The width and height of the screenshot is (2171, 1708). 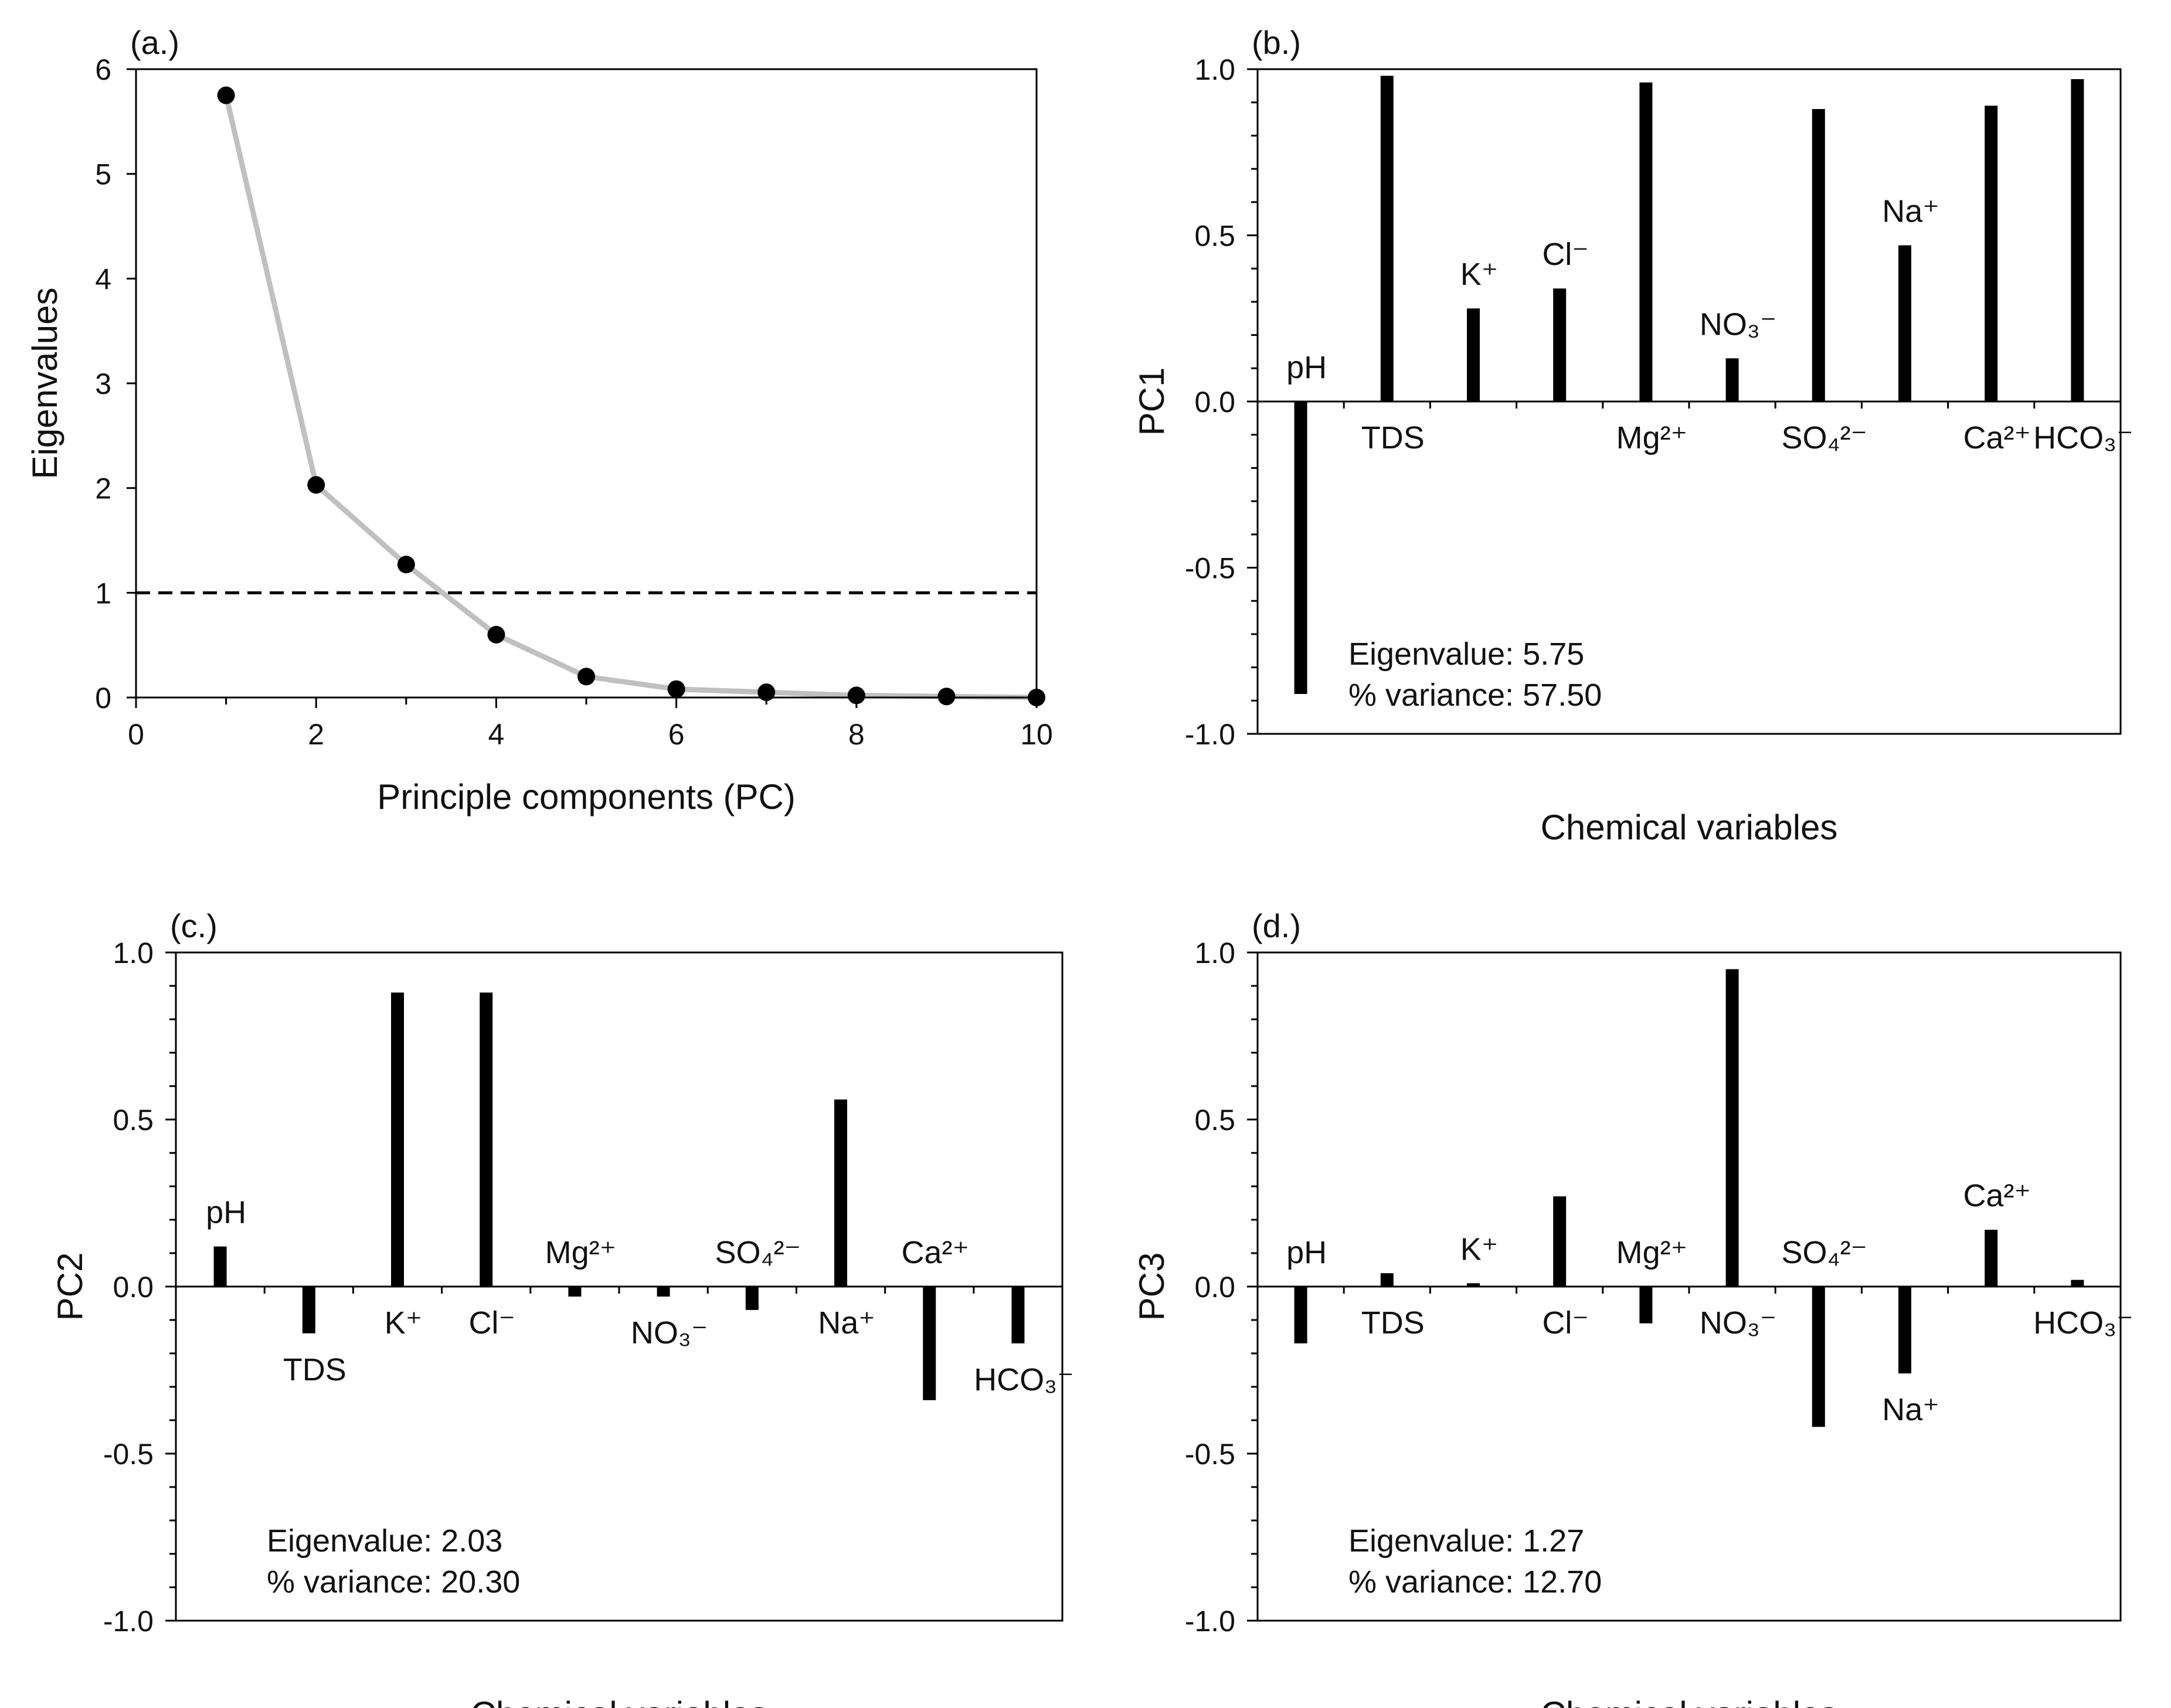 What do you see at coordinates (316, 734) in the screenshot?
I see `x-tick-label: 2` at bounding box center [316, 734].